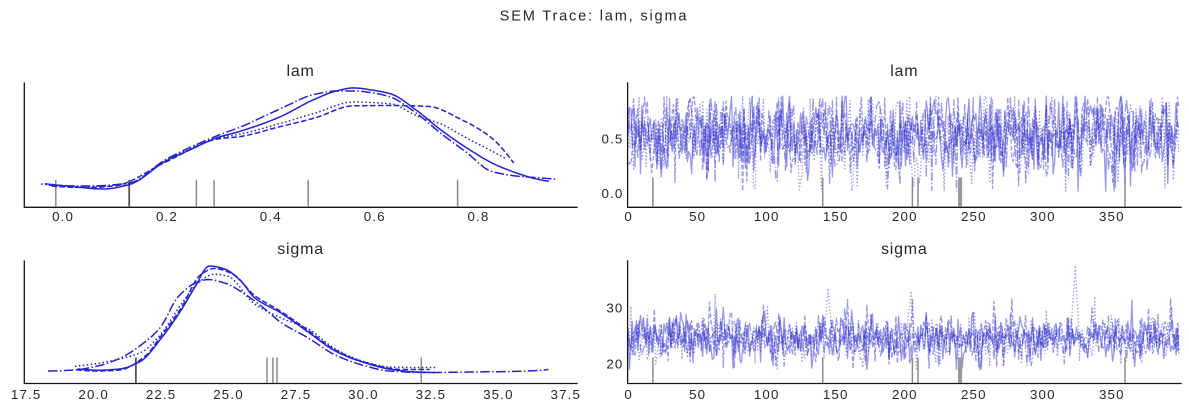 The width and height of the screenshot is (1189, 413). I want to click on svg-text: 30, so click(614, 307).